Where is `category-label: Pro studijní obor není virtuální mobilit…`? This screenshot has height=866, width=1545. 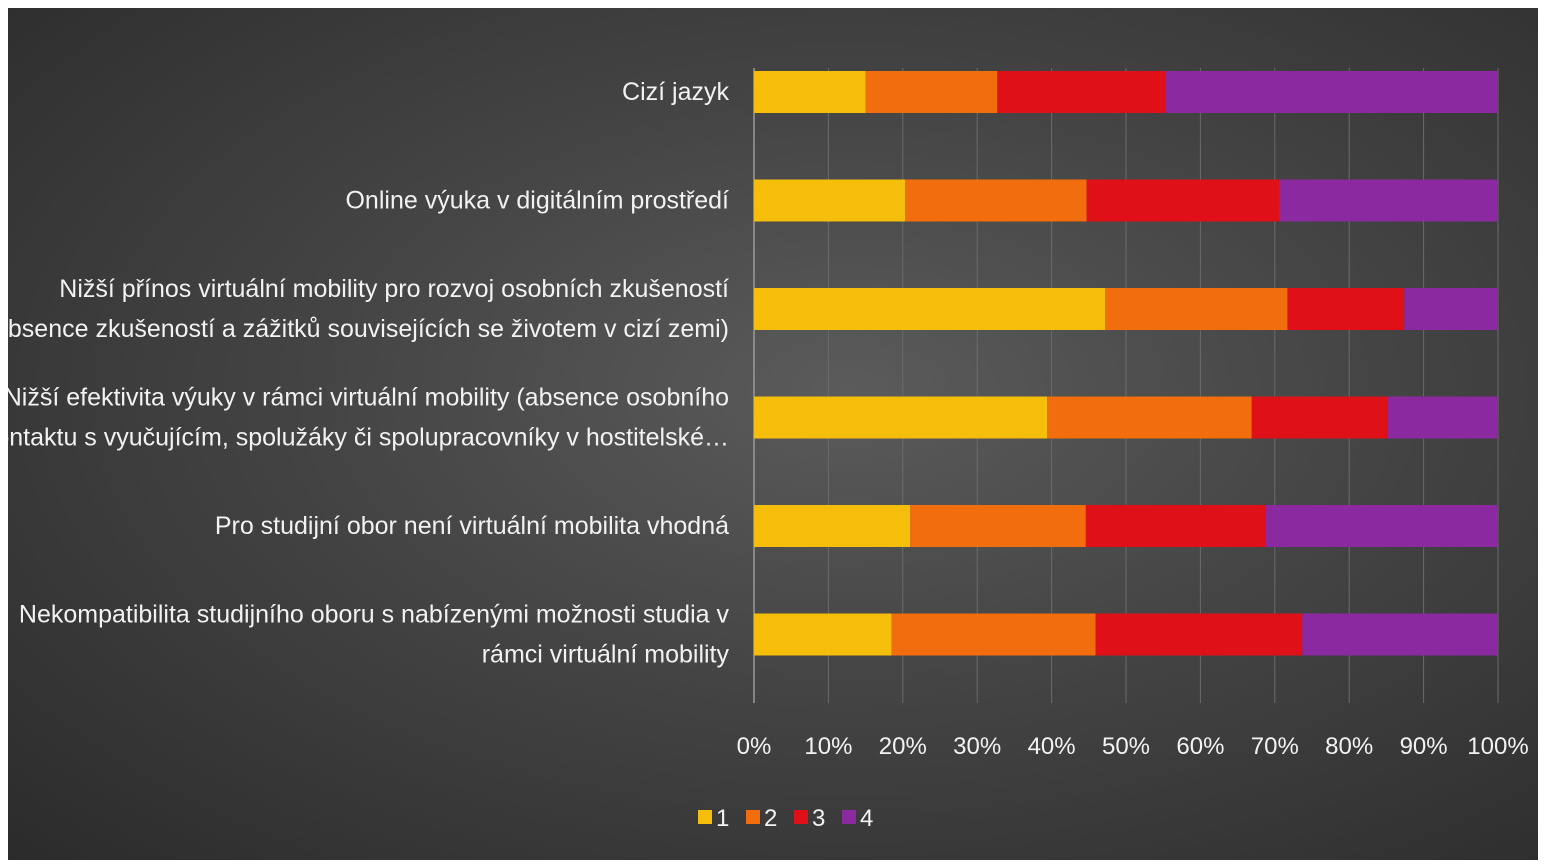 category-label: Pro studijní obor není virtuální mobilit… is located at coordinates (472, 526).